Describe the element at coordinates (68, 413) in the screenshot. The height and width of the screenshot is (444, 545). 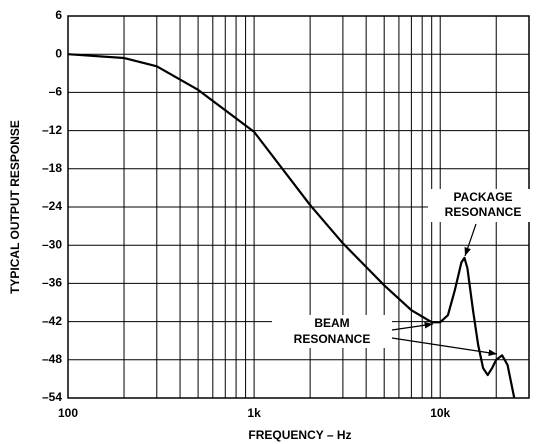
I see `x-tick-label: 100` at that location.